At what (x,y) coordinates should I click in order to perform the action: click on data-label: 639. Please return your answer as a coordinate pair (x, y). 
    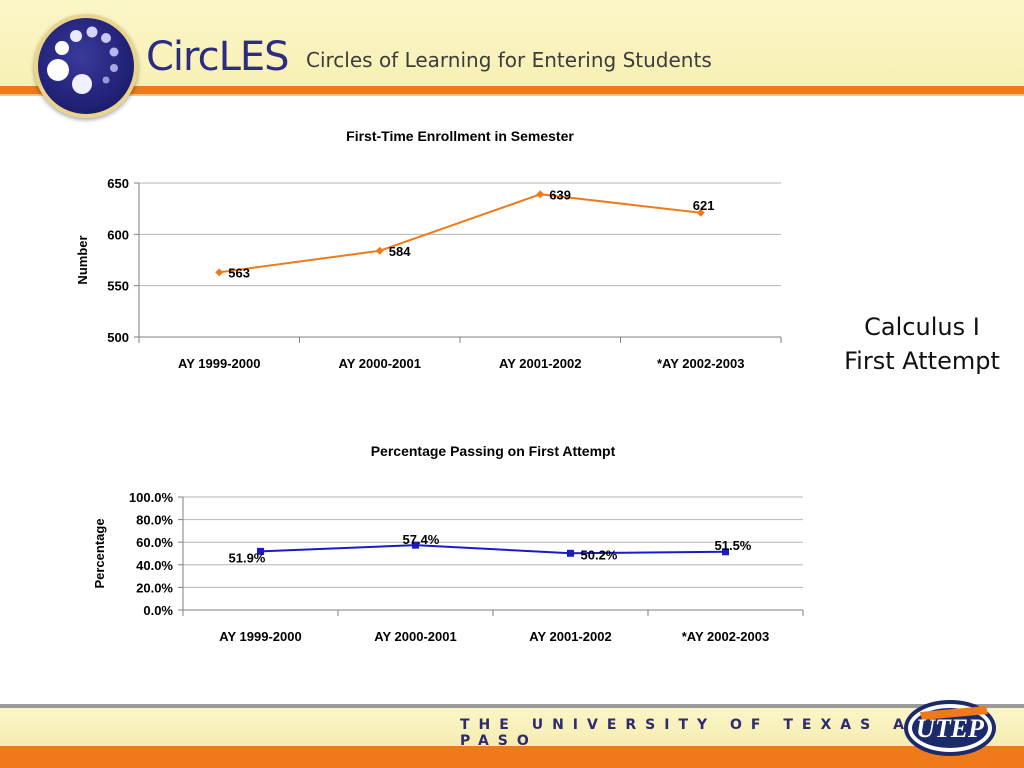
    Looking at the image, I should click on (560, 194).